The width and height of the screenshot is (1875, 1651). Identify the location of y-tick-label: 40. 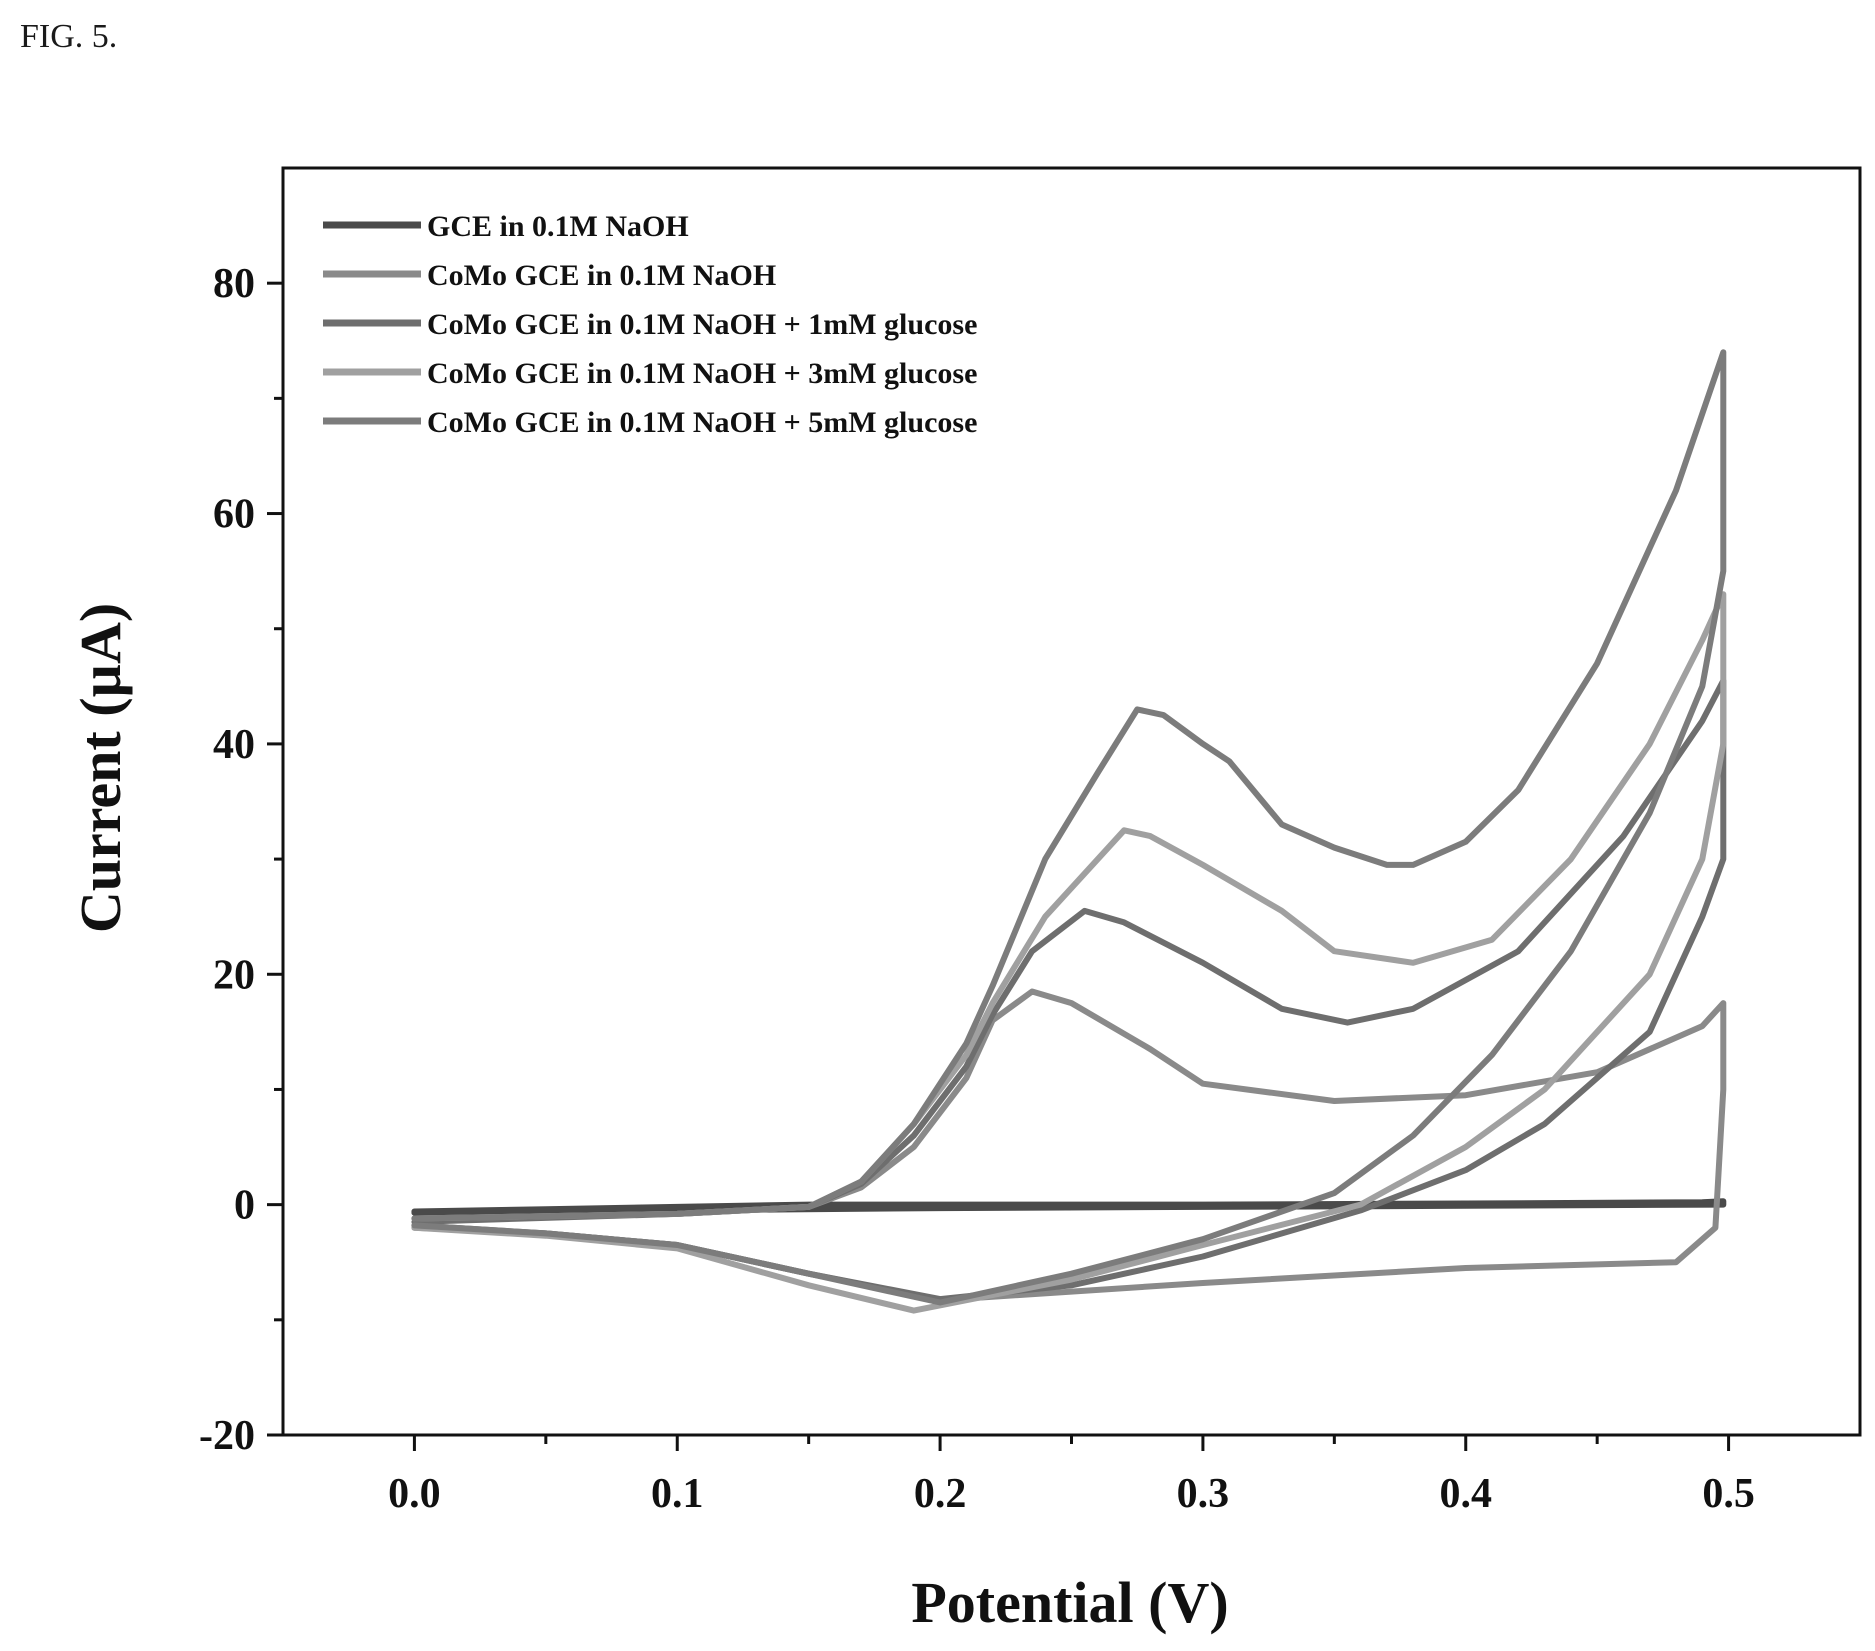
(234, 745).